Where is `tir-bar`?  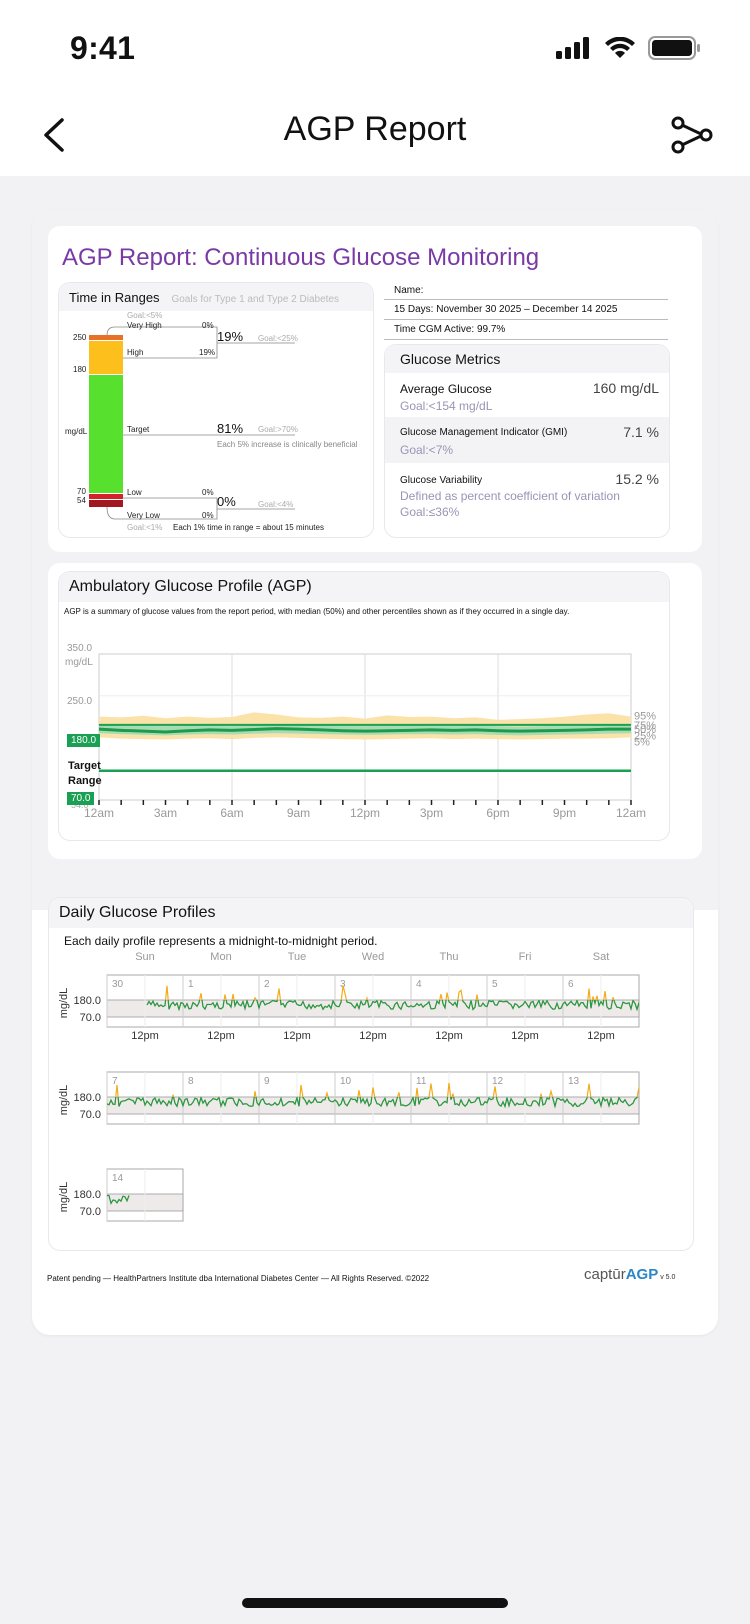
tir-bar is located at coordinates (106, 421).